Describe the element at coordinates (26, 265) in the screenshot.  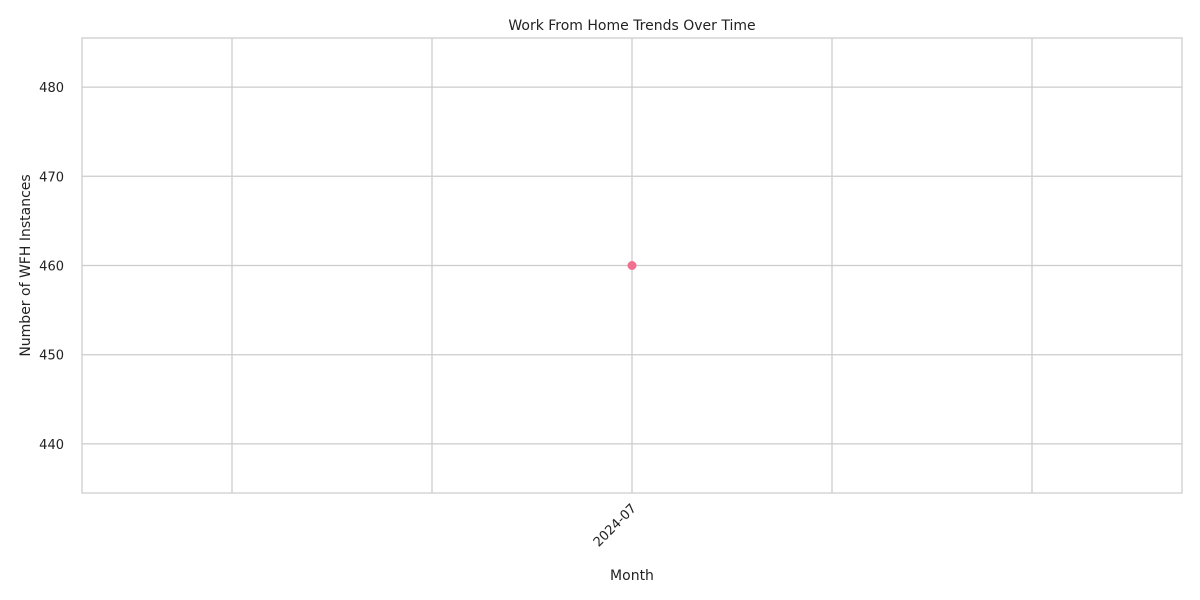
I see `y-axis-label: Number of WFH Instances` at that location.